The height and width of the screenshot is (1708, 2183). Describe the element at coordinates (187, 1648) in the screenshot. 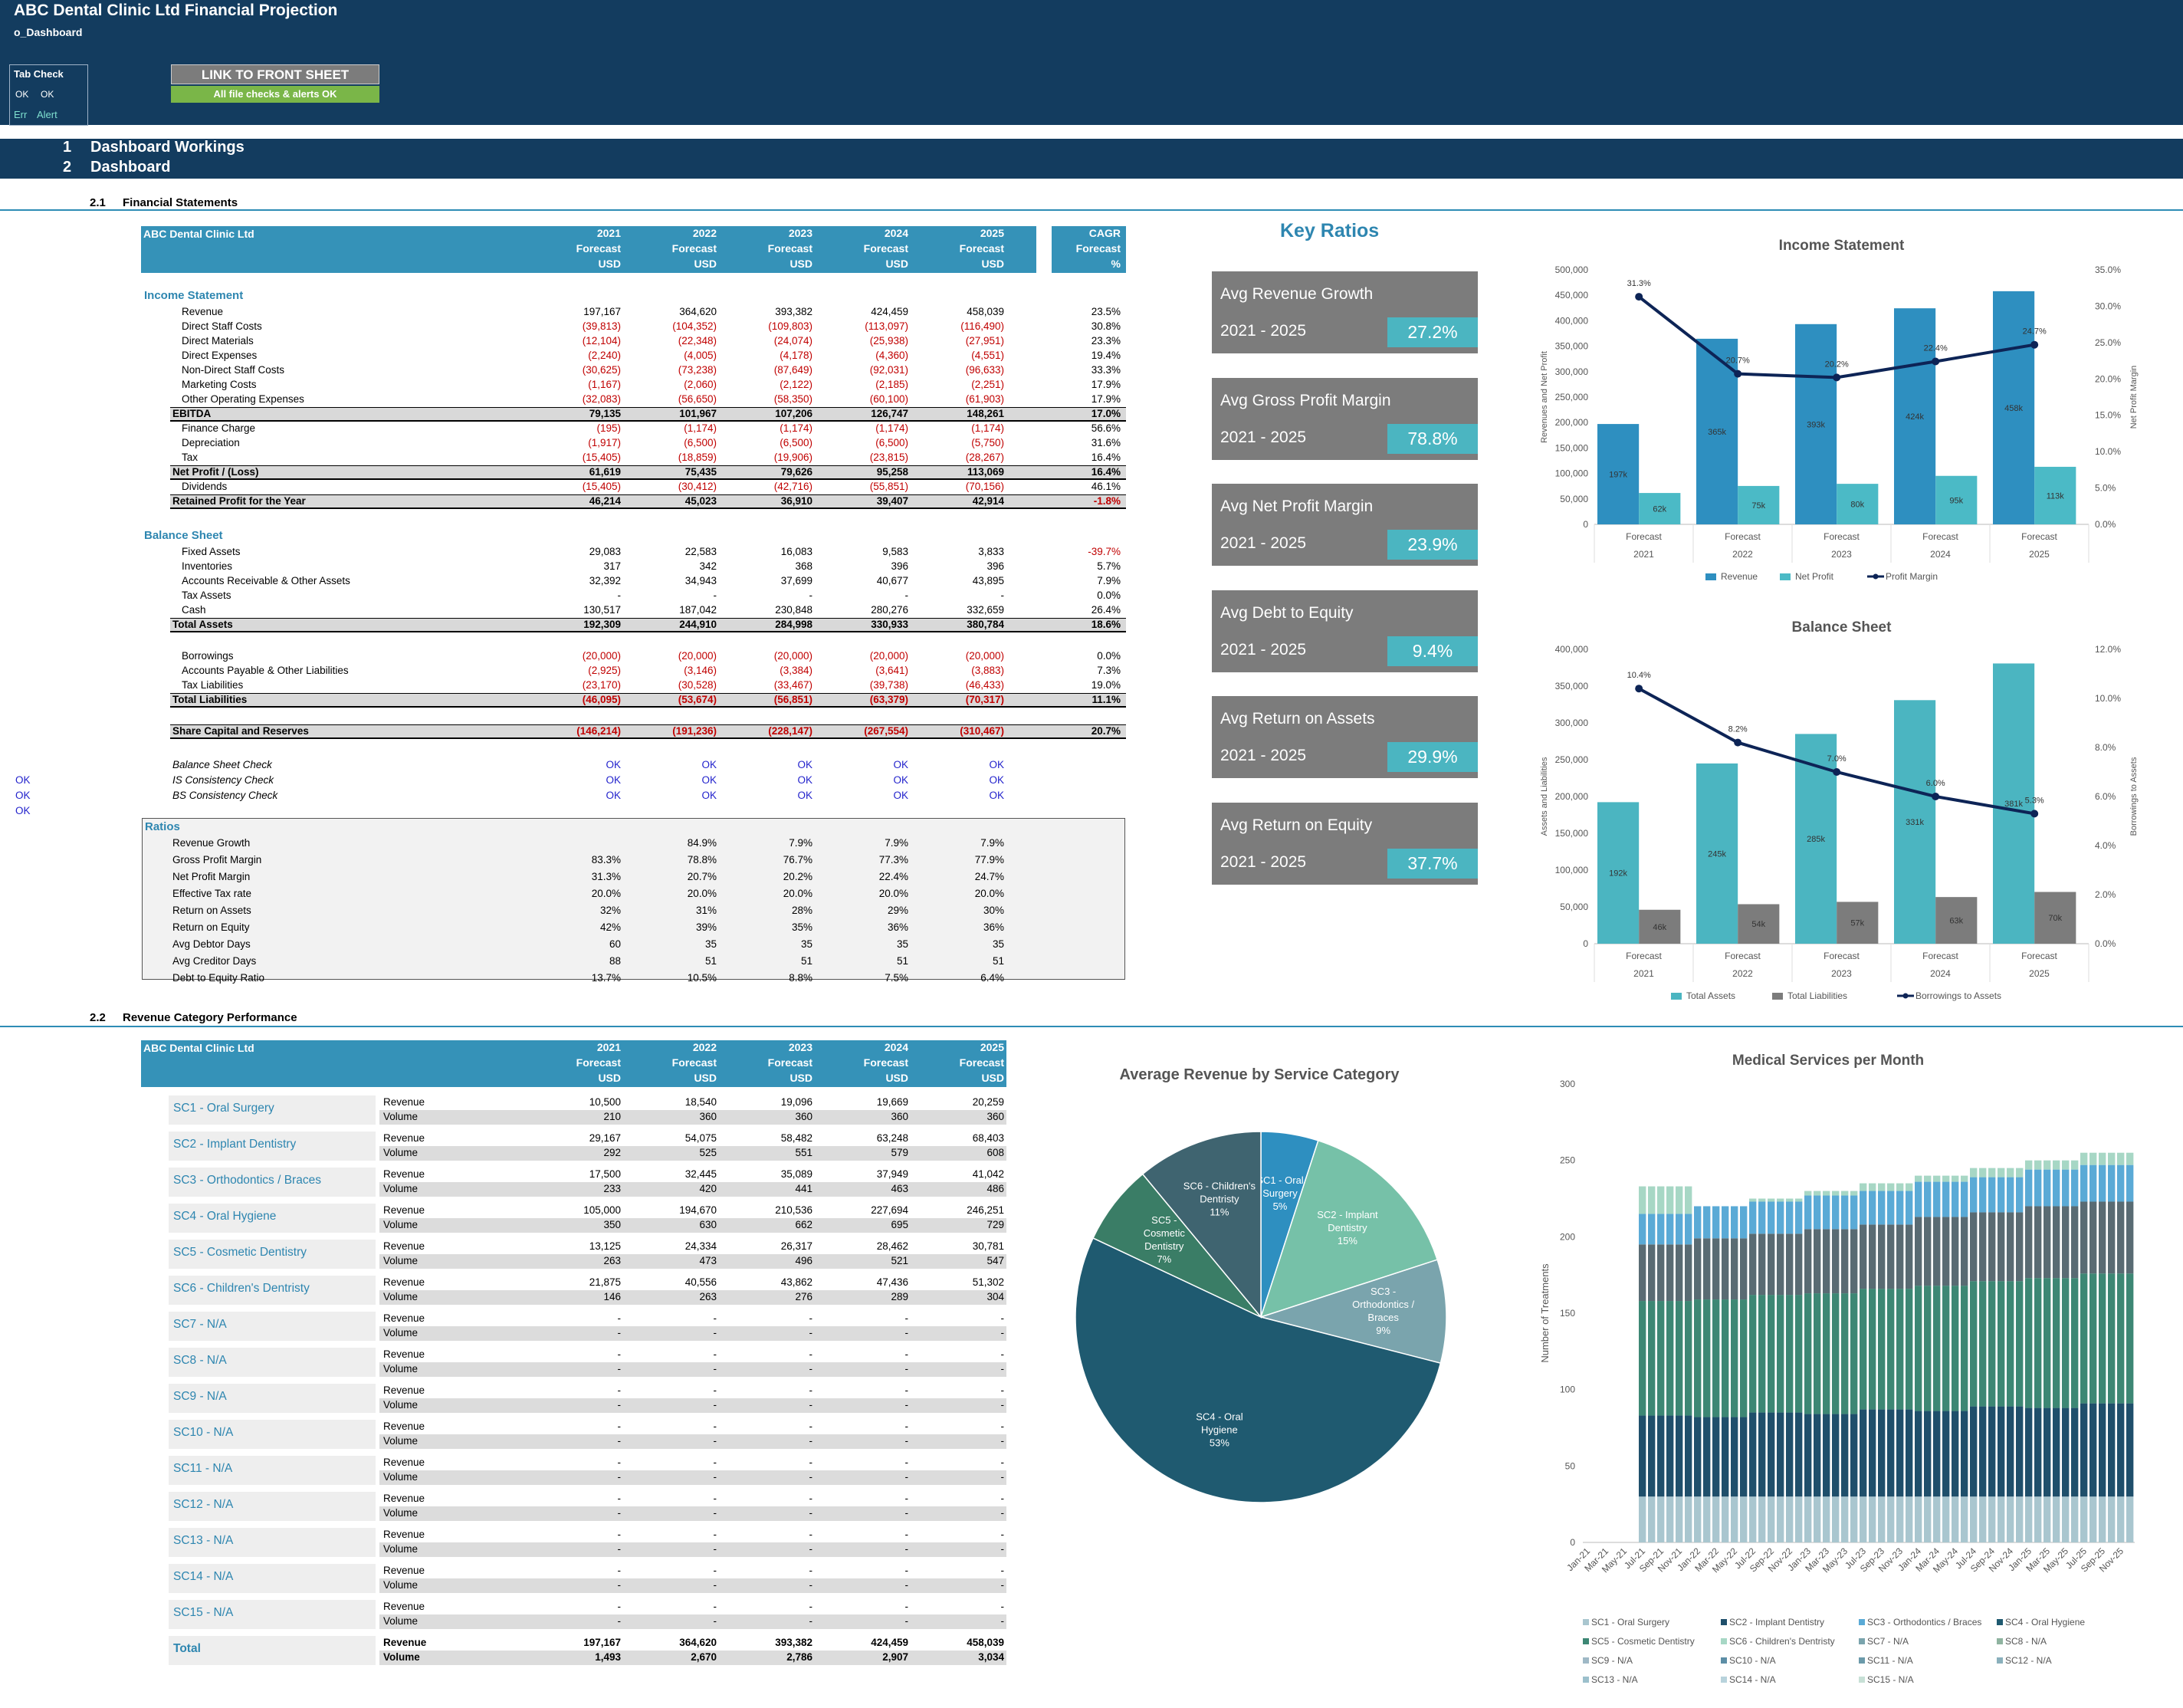

I see `category-name: Total` at that location.